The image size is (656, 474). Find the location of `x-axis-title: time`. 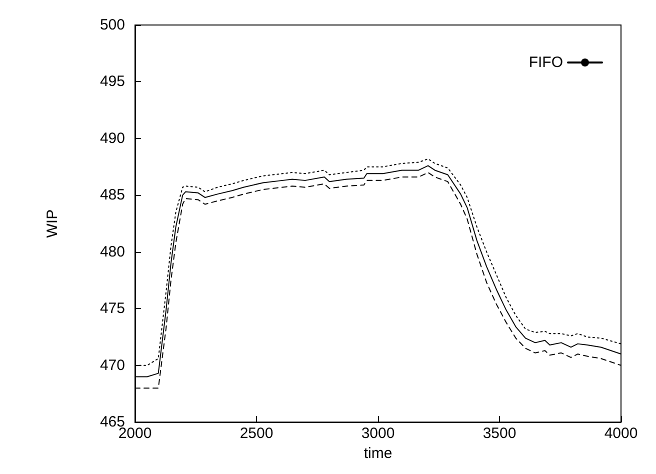

x-axis-title: time is located at coordinates (378, 453).